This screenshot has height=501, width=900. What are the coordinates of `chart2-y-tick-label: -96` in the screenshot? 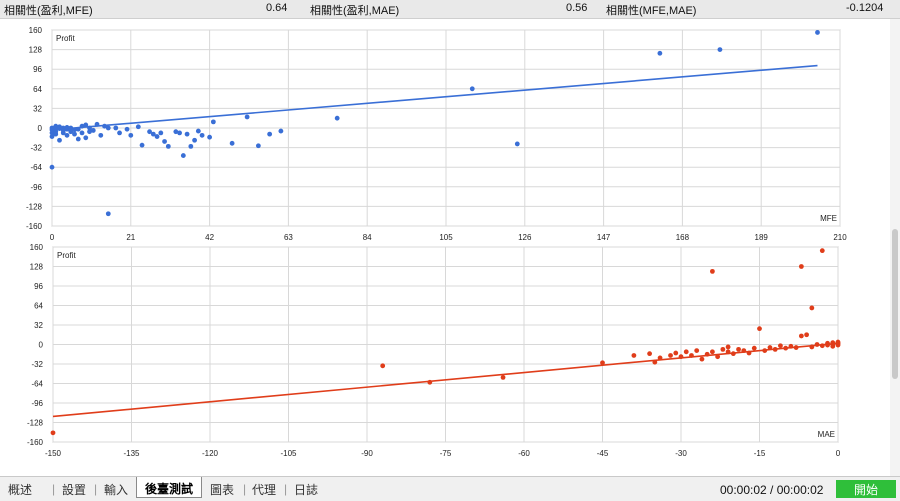 It's located at (37, 403).